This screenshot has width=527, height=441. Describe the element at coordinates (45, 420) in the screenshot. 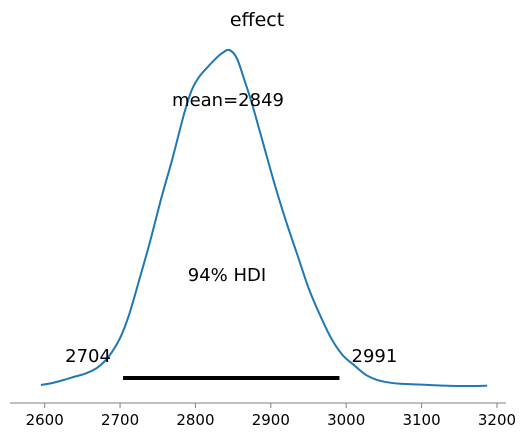

I see `x-tick-label: 2600` at that location.